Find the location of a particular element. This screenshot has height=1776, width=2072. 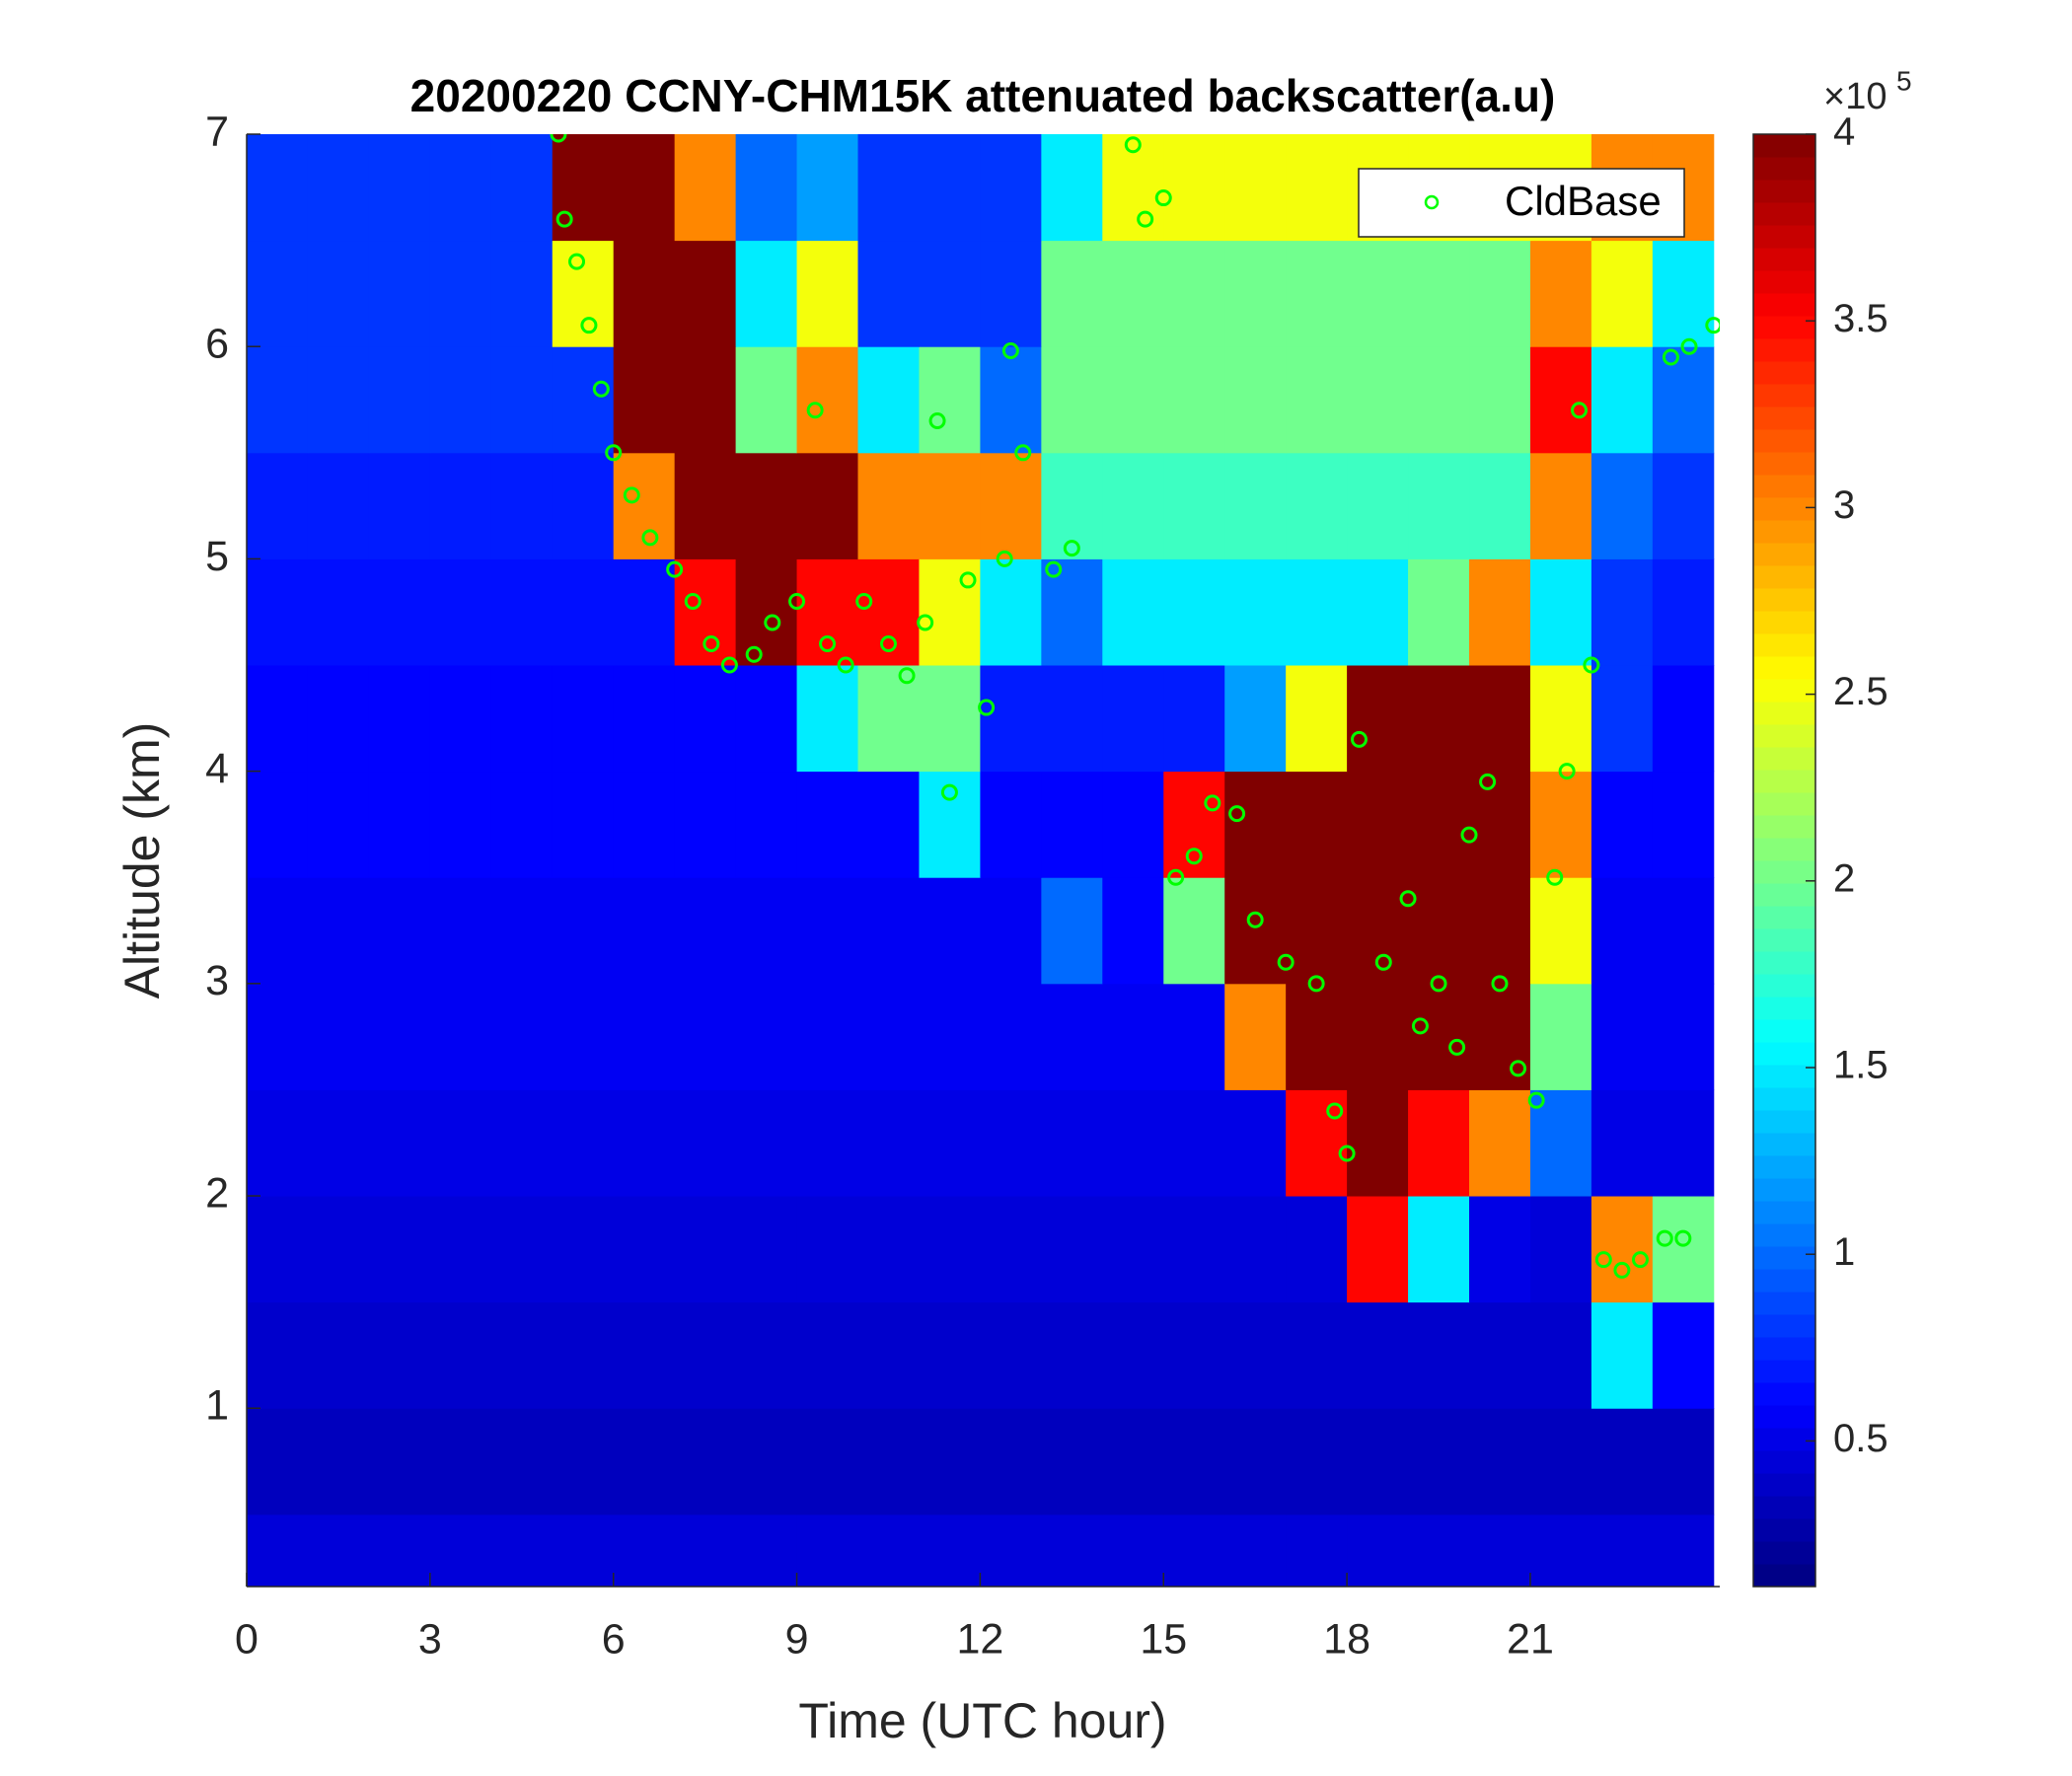

colorbar-exponent-base: ×10 is located at coordinates (1855, 97).